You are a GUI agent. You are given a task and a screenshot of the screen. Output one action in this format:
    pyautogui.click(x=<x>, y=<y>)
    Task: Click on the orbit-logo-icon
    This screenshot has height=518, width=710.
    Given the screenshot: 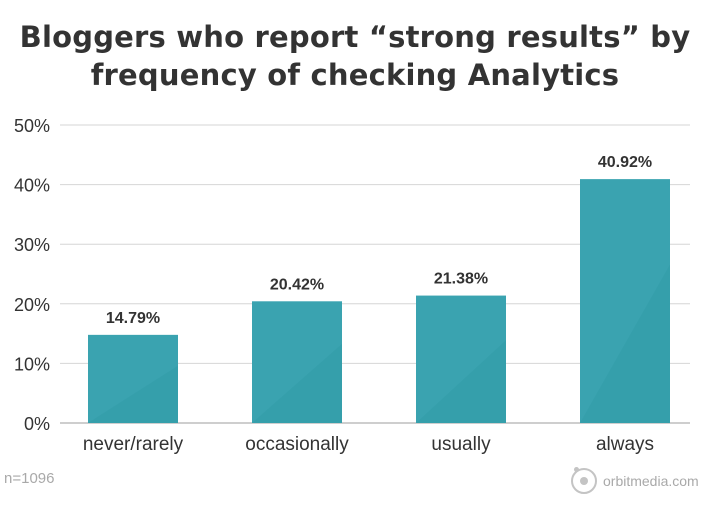 What is the action you would take?
    pyautogui.click(x=584, y=480)
    